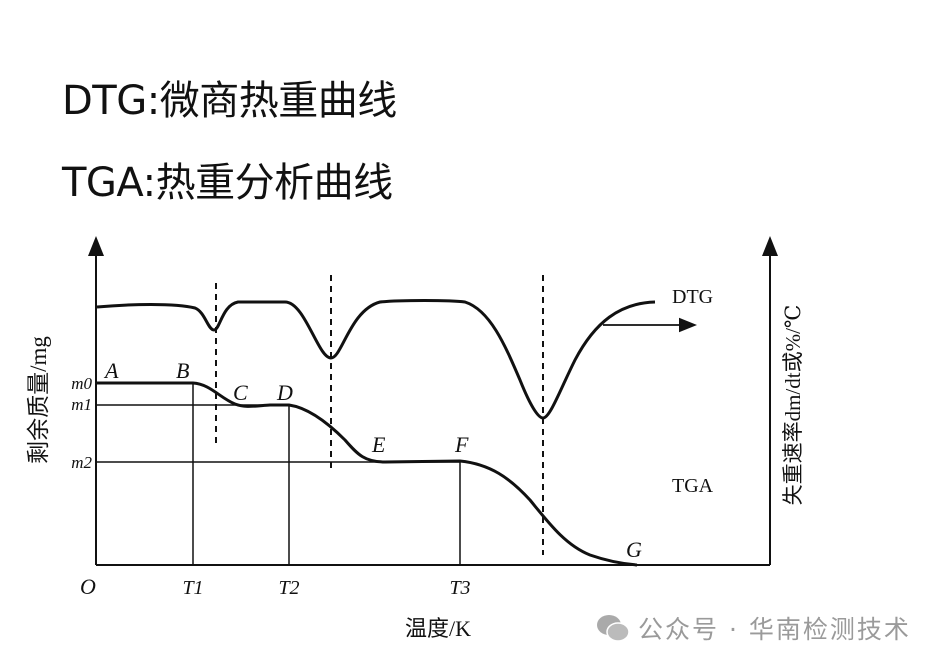 Image resolution: width=925 pixels, height=660 pixels. Describe the element at coordinates (81, 383) in the screenshot. I see `y-tick-m0: m0` at that location.